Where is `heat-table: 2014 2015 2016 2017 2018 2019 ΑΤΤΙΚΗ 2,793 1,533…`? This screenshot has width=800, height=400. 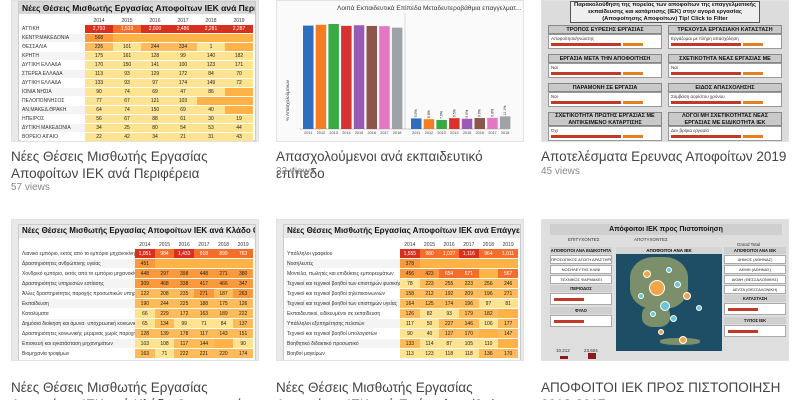 heat-table: 2014 2015 2016 2017 2018 2019 ΑΤΤΙΚΗ 2,793 1,533… is located at coordinates (137, 78).